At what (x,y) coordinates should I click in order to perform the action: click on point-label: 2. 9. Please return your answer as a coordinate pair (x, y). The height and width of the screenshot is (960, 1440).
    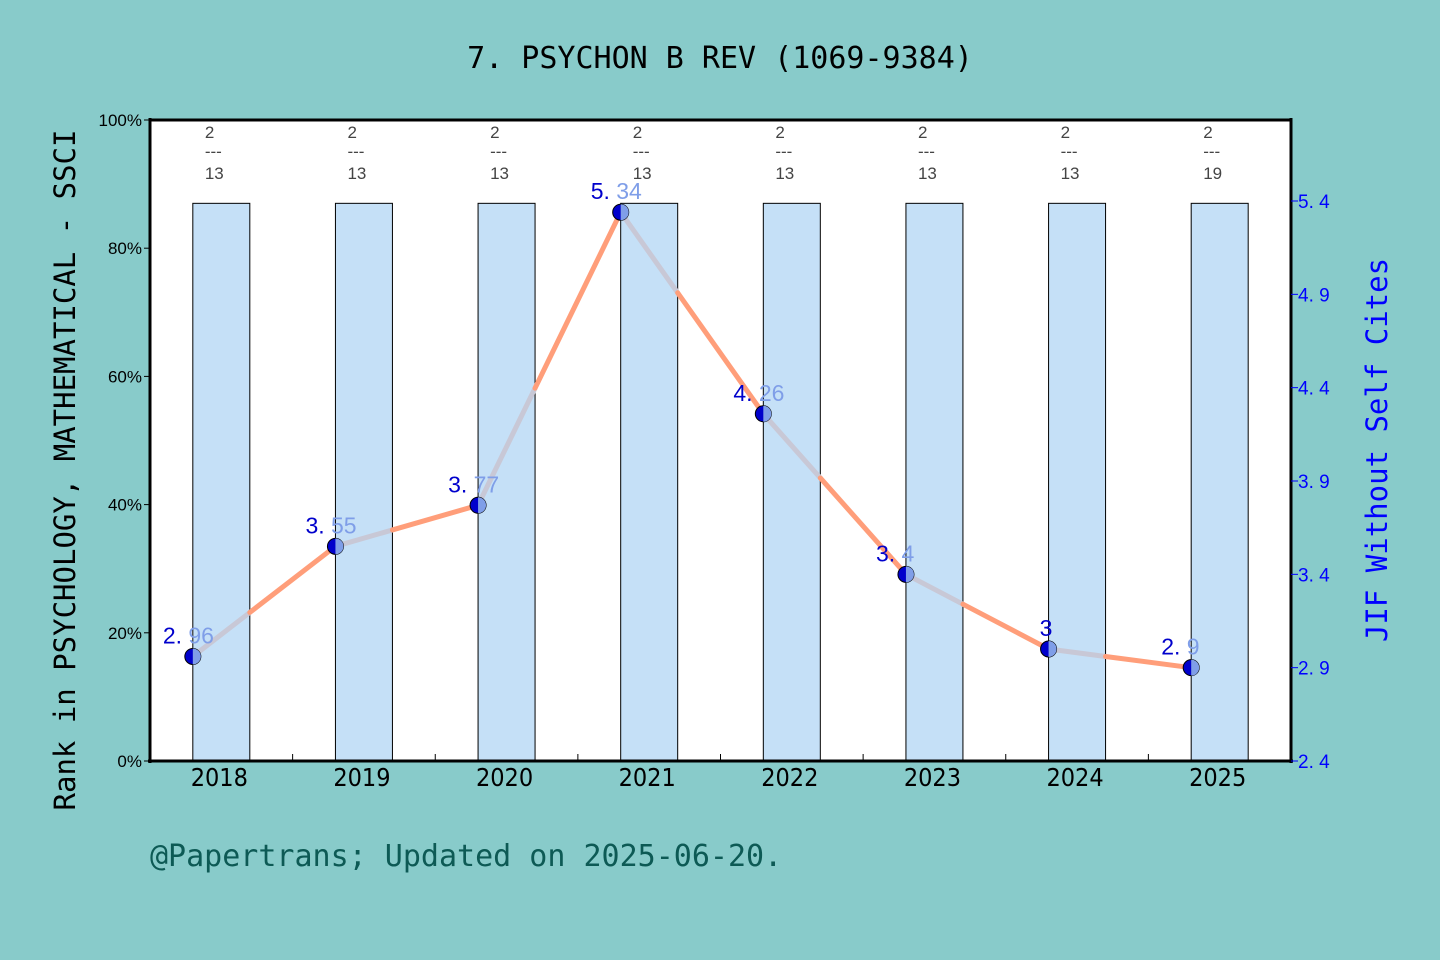
    Looking at the image, I should click on (1180, 647).